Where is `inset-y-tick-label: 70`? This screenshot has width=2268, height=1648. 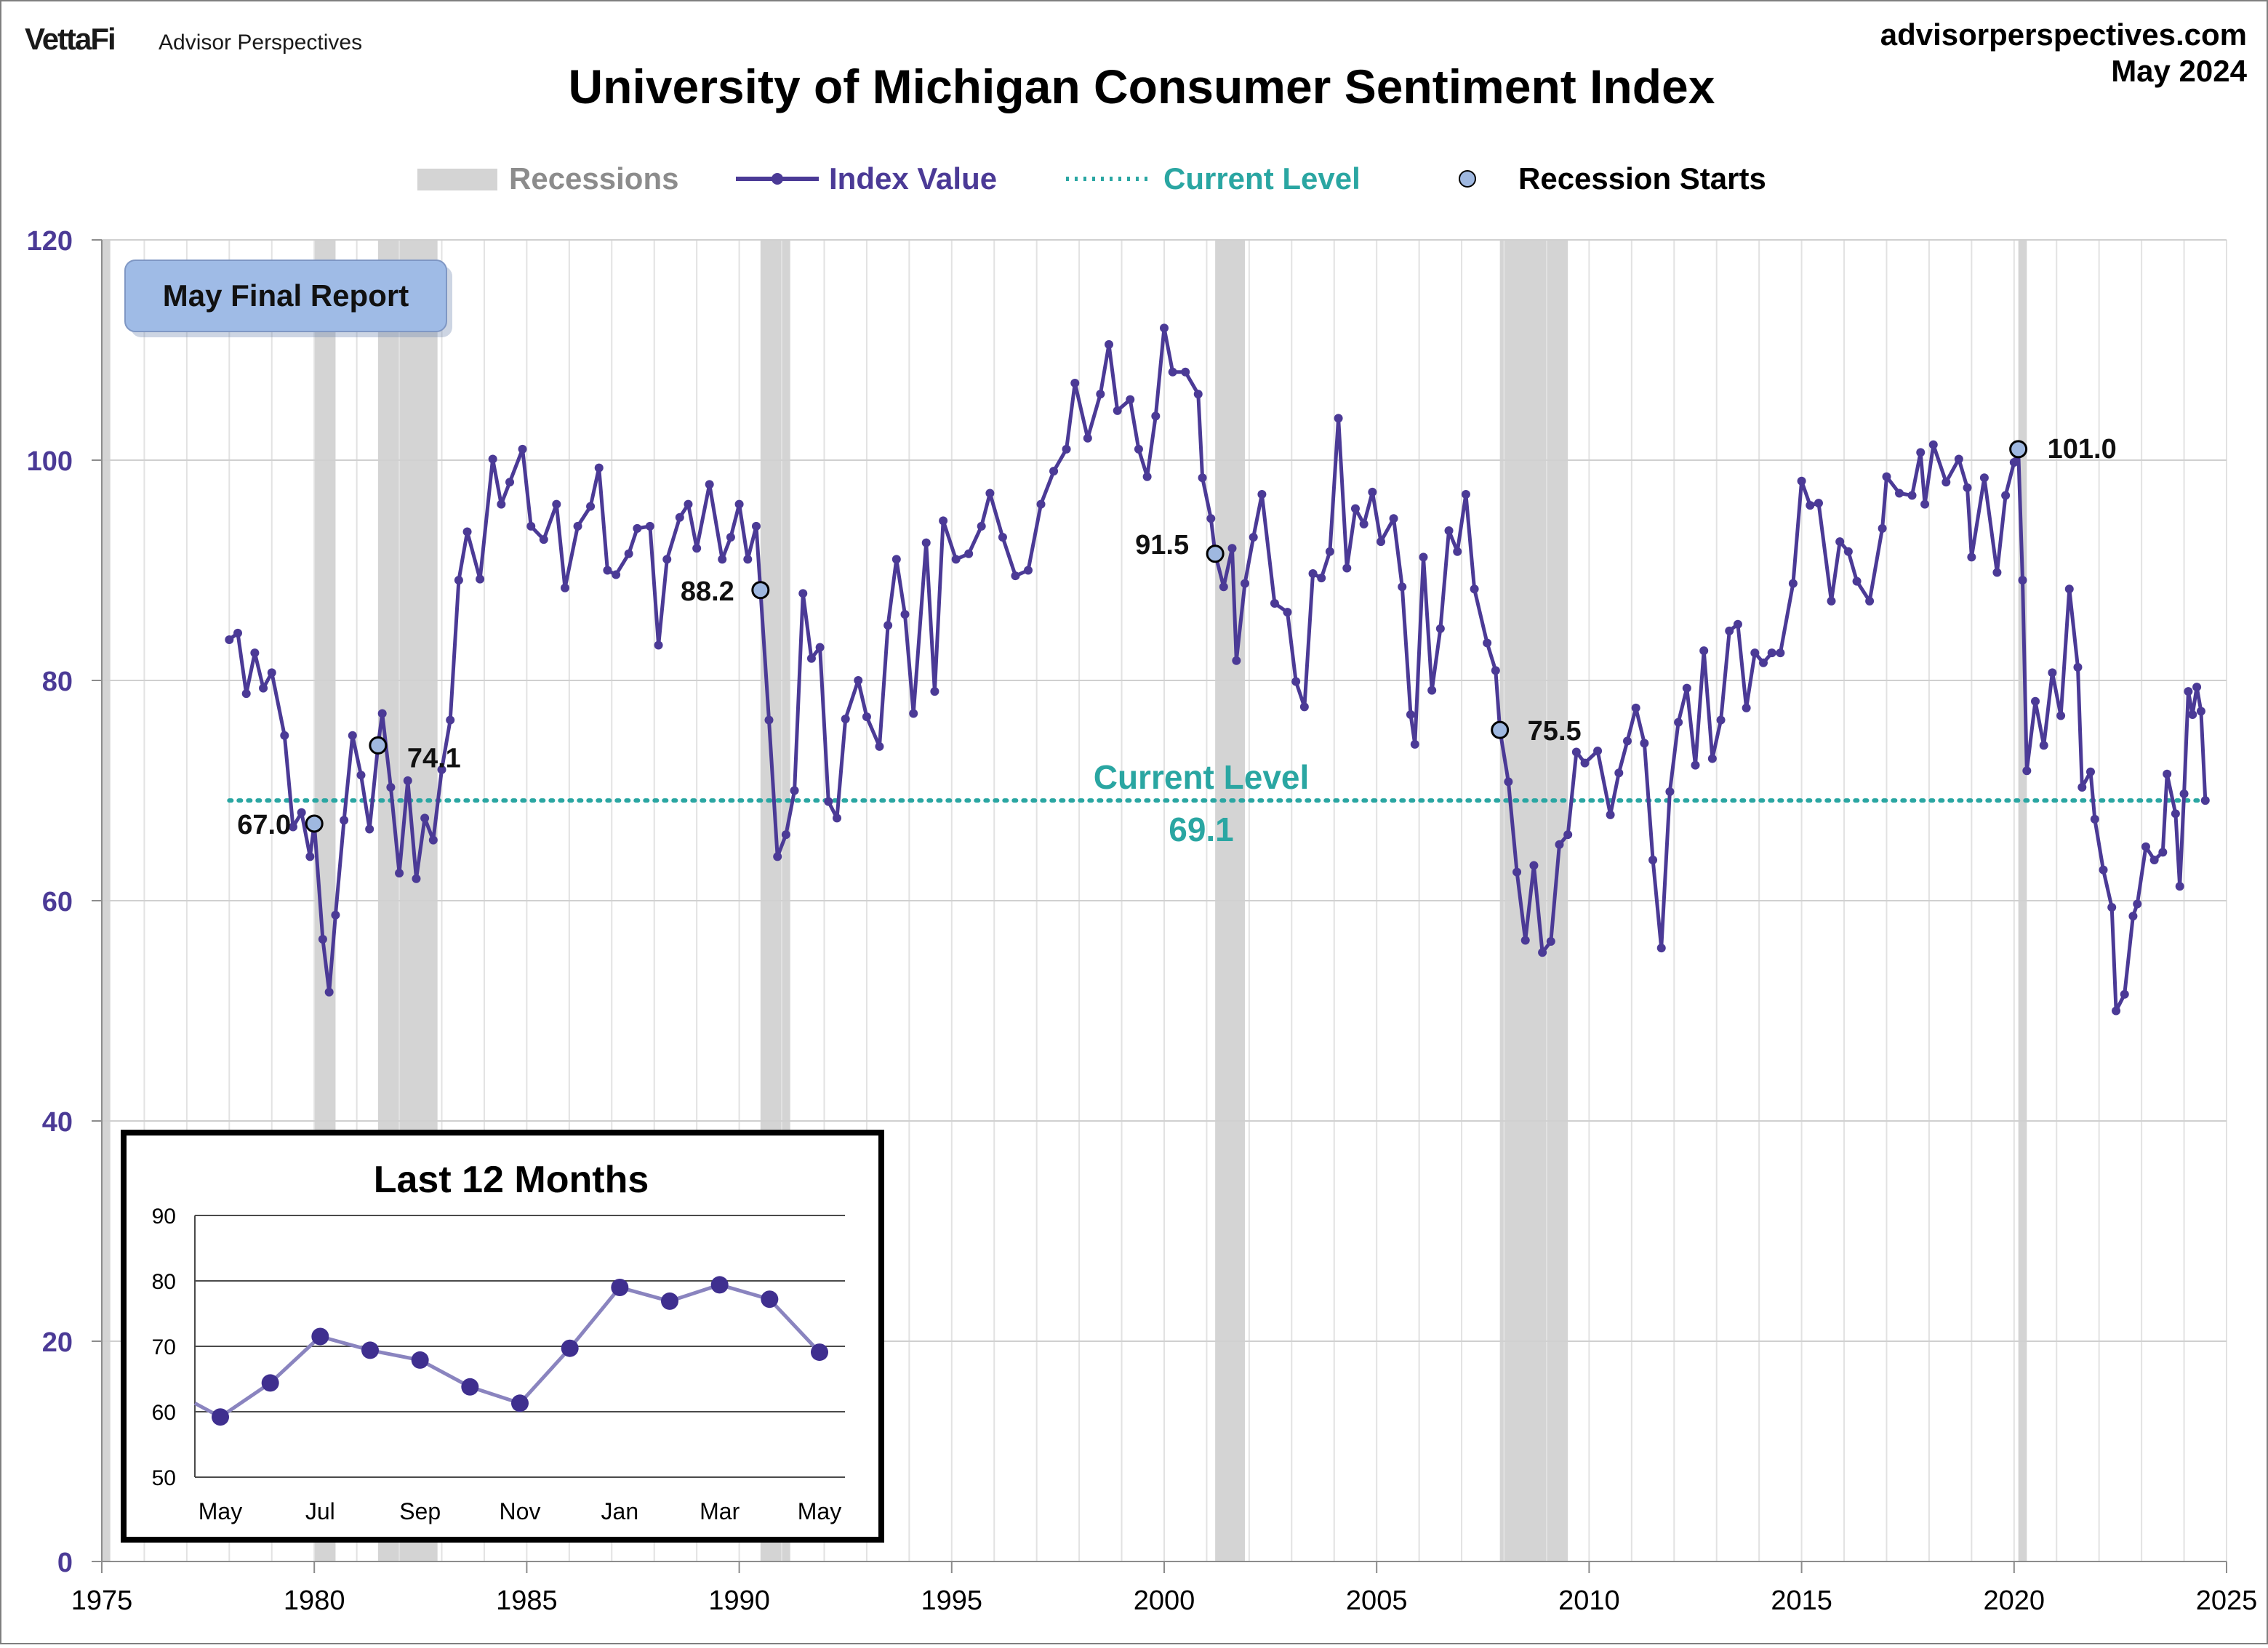 inset-y-tick-label: 70 is located at coordinates (164, 1347).